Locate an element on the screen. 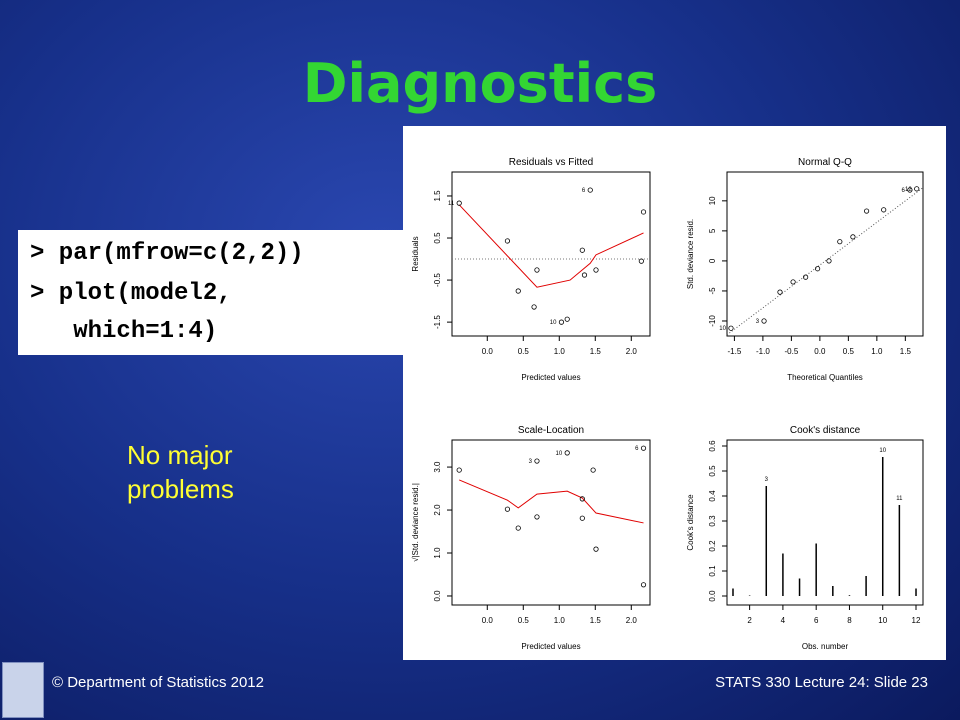 Image resolution: width=960 pixels, height=720 pixels. code-line: > plot(model2, is located at coordinates (131, 293).